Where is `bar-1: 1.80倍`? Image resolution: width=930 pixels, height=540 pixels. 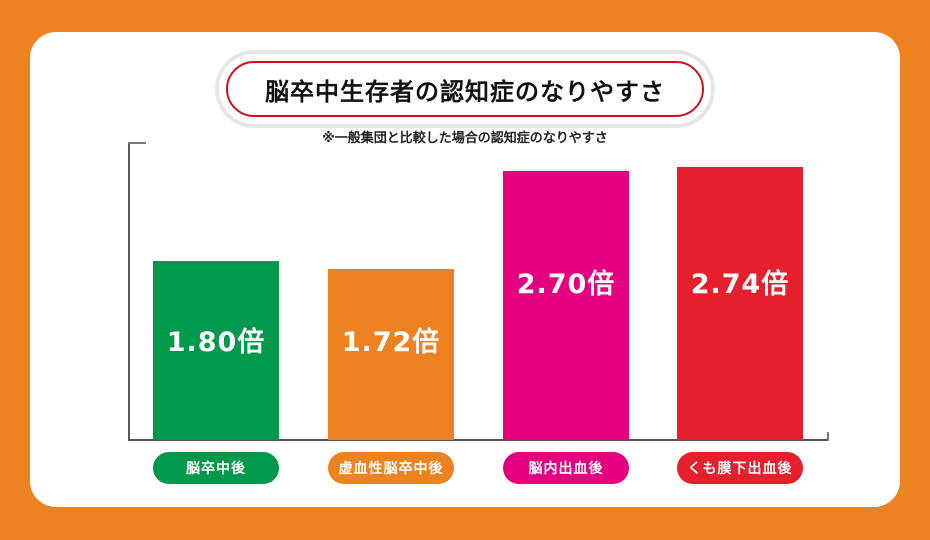
bar-1: 1.80倍 is located at coordinates (216, 350).